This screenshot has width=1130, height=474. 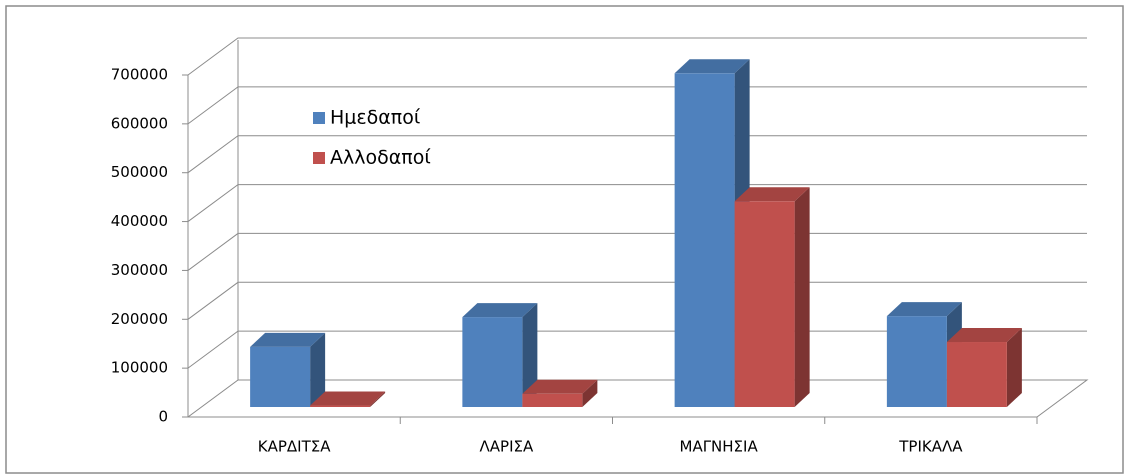 What do you see at coordinates (380, 158) in the screenshot?
I see `legend-label: Αλλοδαποί` at bounding box center [380, 158].